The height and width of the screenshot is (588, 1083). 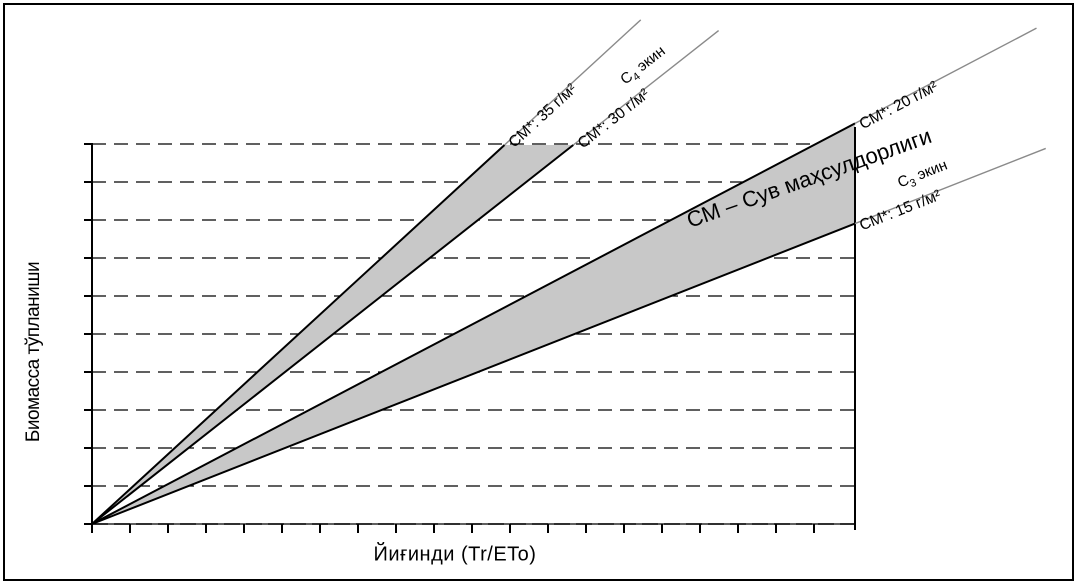 What do you see at coordinates (945, 76) in the screenshot?
I see `series-extension-cm20` at bounding box center [945, 76].